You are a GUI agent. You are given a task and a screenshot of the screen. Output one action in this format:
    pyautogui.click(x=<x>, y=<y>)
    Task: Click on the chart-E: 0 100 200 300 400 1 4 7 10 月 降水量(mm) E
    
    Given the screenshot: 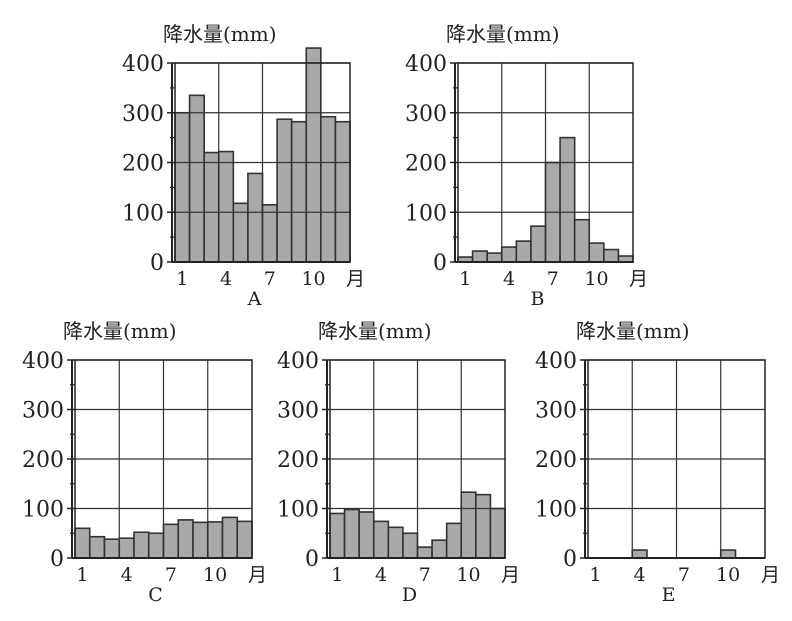 What is the action you would take?
    pyautogui.click(x=657, y=462)
    